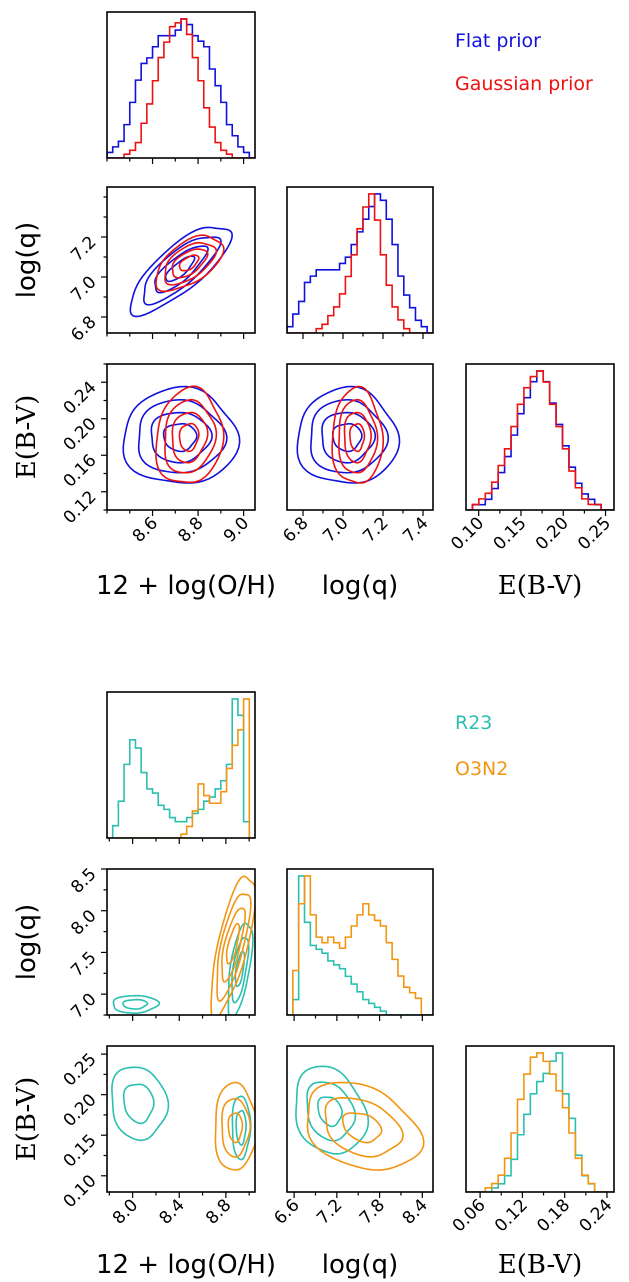 Image resolution: width=629 pixels, height=1282 pixels. Describe the element at coordinates (481, 769) in the screenshot. I see `legend-entry-1: O3N2` at that location.